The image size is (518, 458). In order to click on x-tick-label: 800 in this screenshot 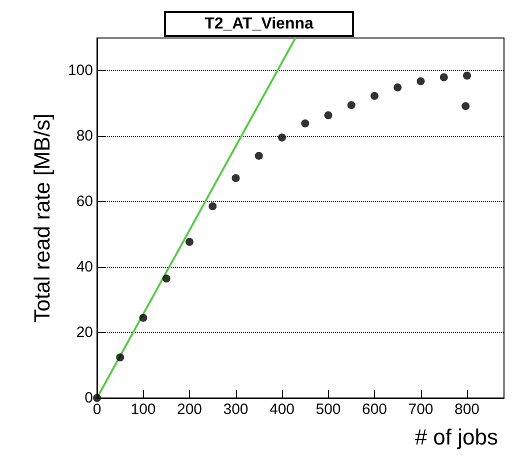, I will do `click(467, 409)`.